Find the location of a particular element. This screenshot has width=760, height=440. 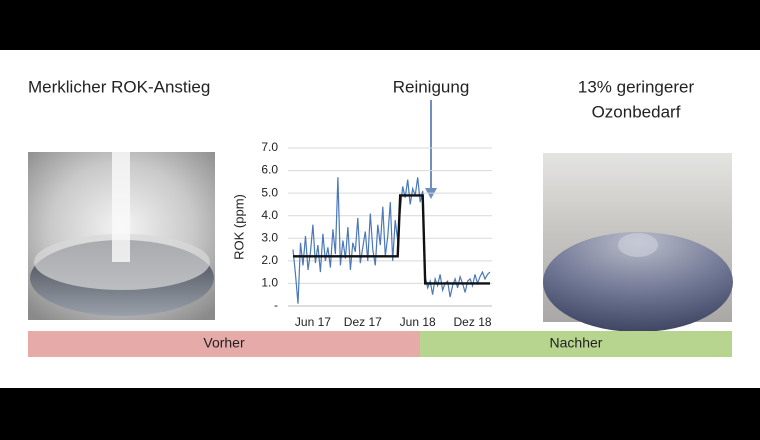

y-tick-label: 7.0 is located at coordinates (269, 147).